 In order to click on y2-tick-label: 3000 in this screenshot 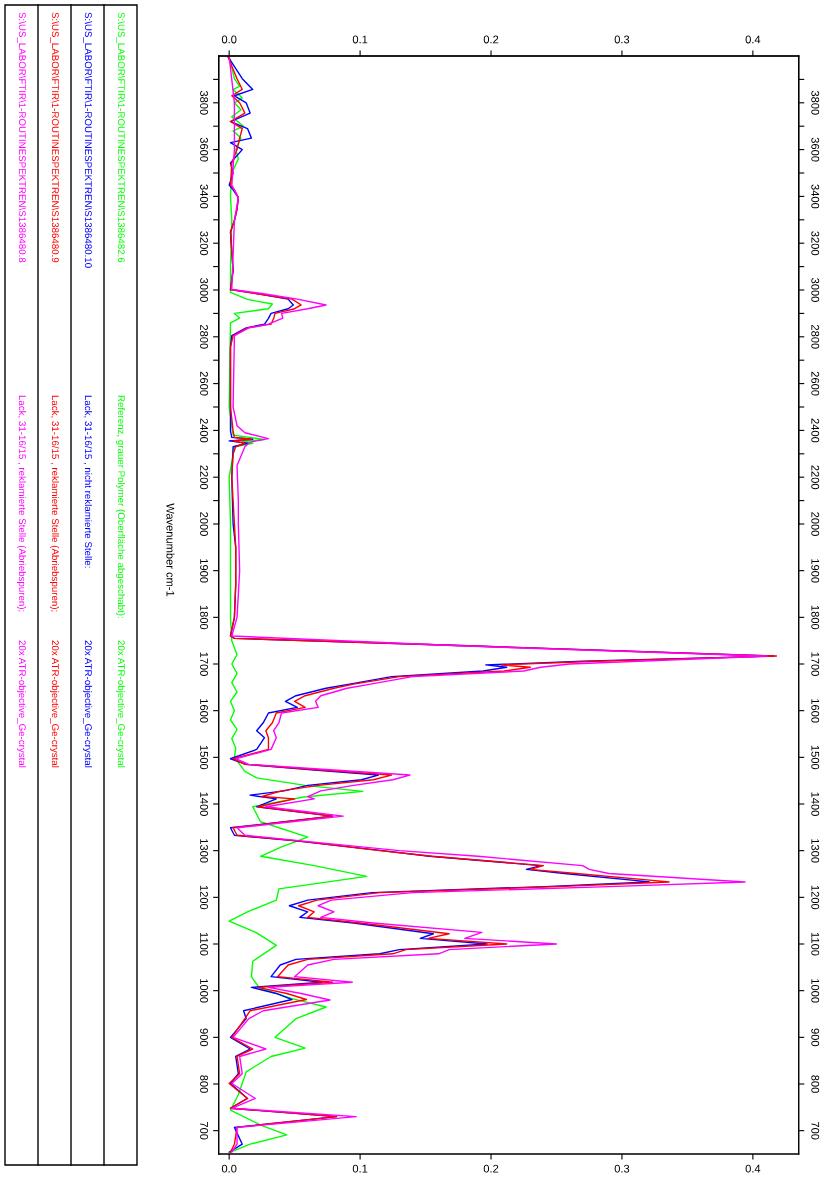, I will do `click(815, 290)`.